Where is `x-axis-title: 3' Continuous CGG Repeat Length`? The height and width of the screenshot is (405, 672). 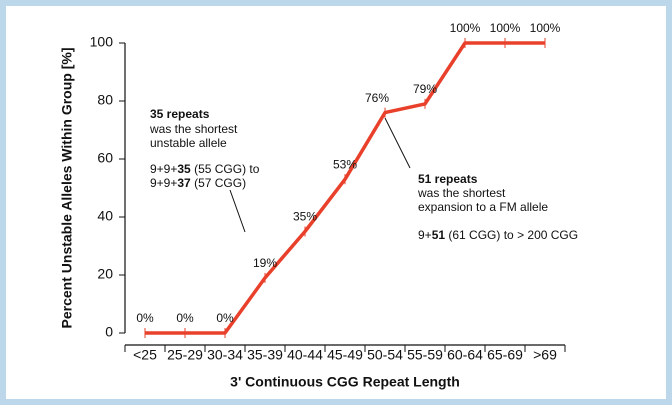
x-axis-title: 3' Continuous CGG Repeat Length is located at coordinates (345, 382).